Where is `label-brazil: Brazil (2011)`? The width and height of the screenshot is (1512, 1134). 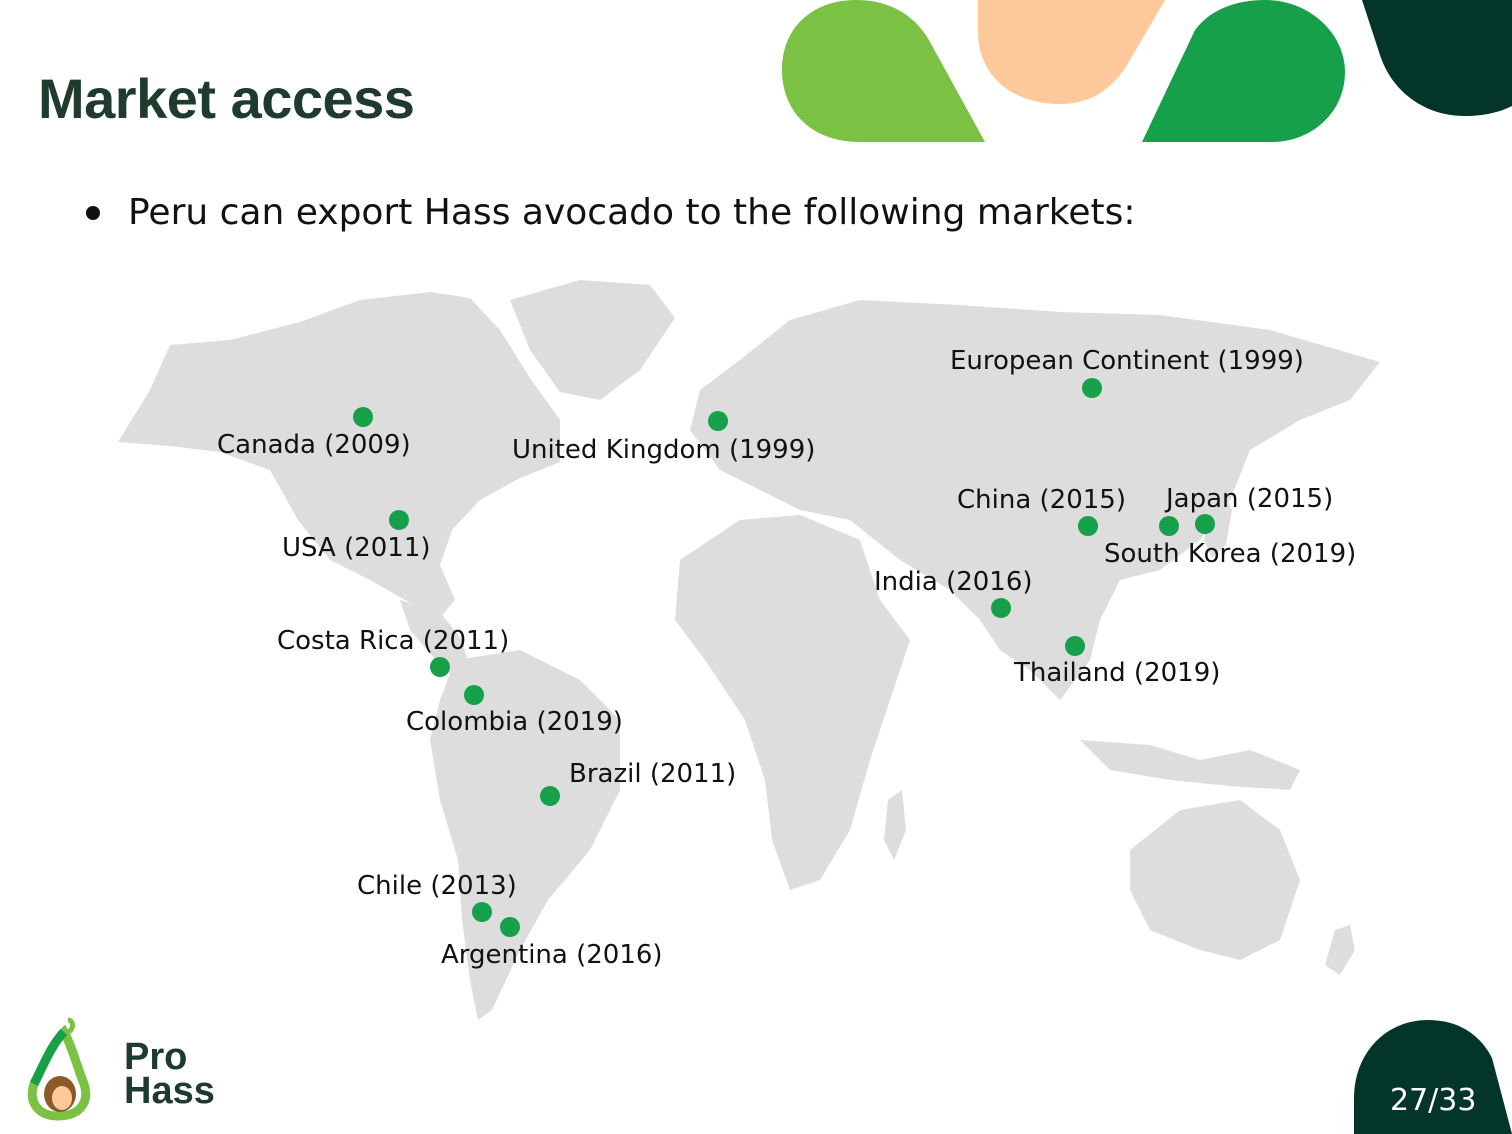 label-brazil: Brazil (2011) is located at coordinates (653, 774).